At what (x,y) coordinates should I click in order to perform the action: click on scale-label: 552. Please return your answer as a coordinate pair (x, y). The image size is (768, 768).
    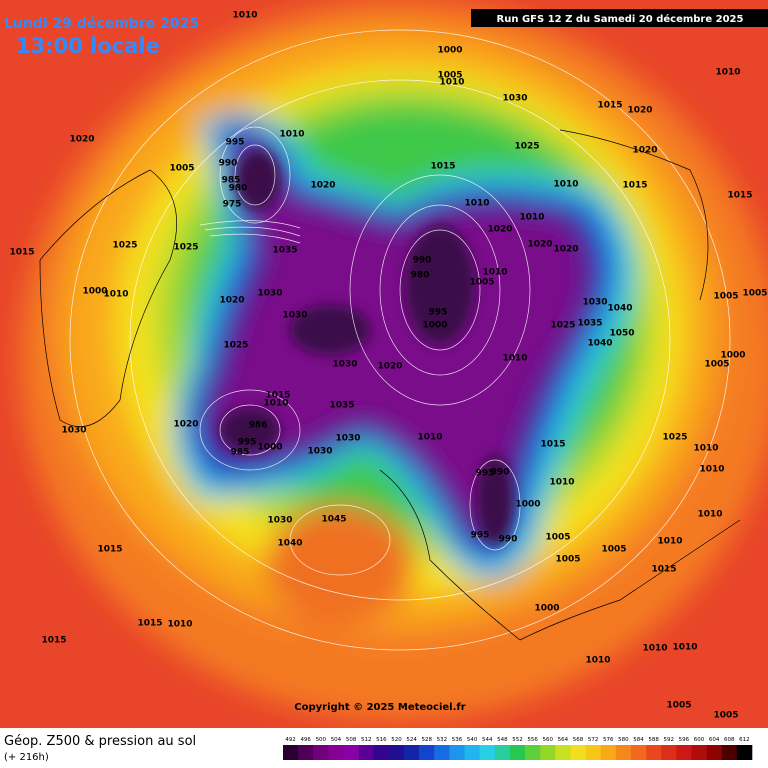
    Looking at the image, I should click on (517, 740).